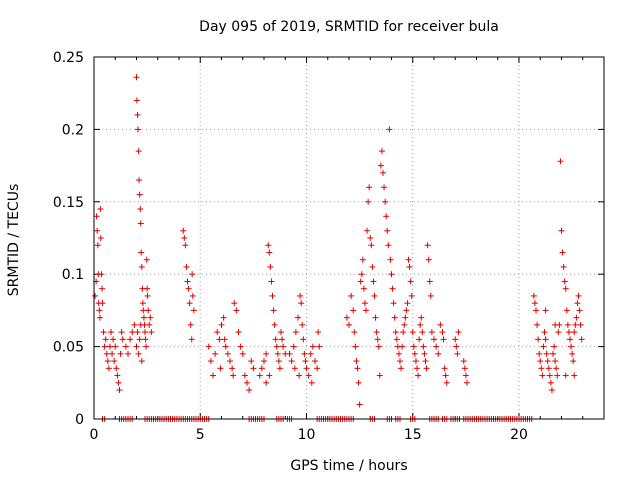 This screenshot has height=480, width=640. What do you see at coordinates (68, 348) in the screenshot?
I see `y-tick-label: 0.05` at bounding box center [68, 348].